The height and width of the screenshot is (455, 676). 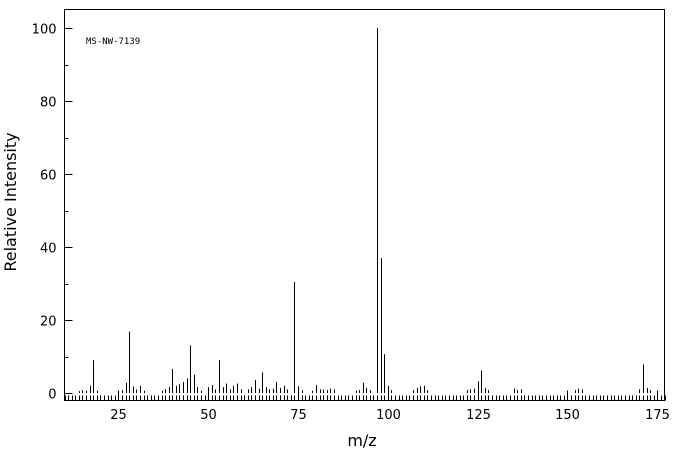 I want to click on spectrum-id-label: MS-NW-7139, so click(x=113, y=42).